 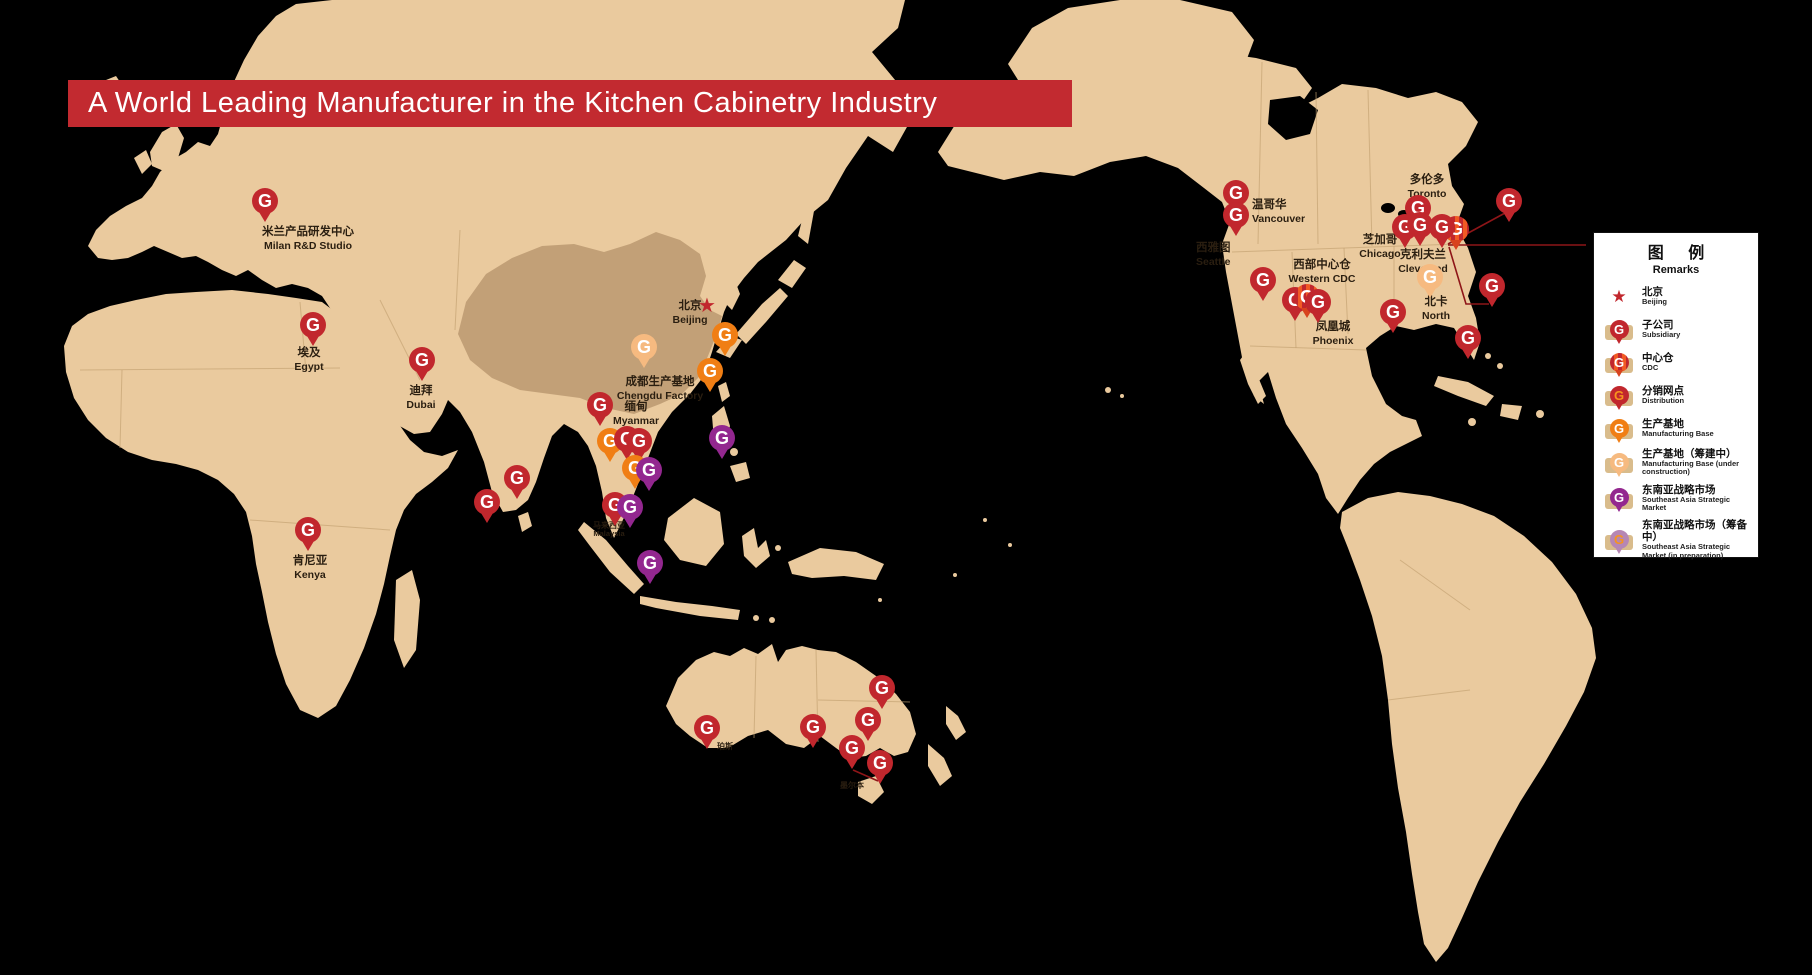 I want to click on landmass-south-america, so click(x=1468, y=727).